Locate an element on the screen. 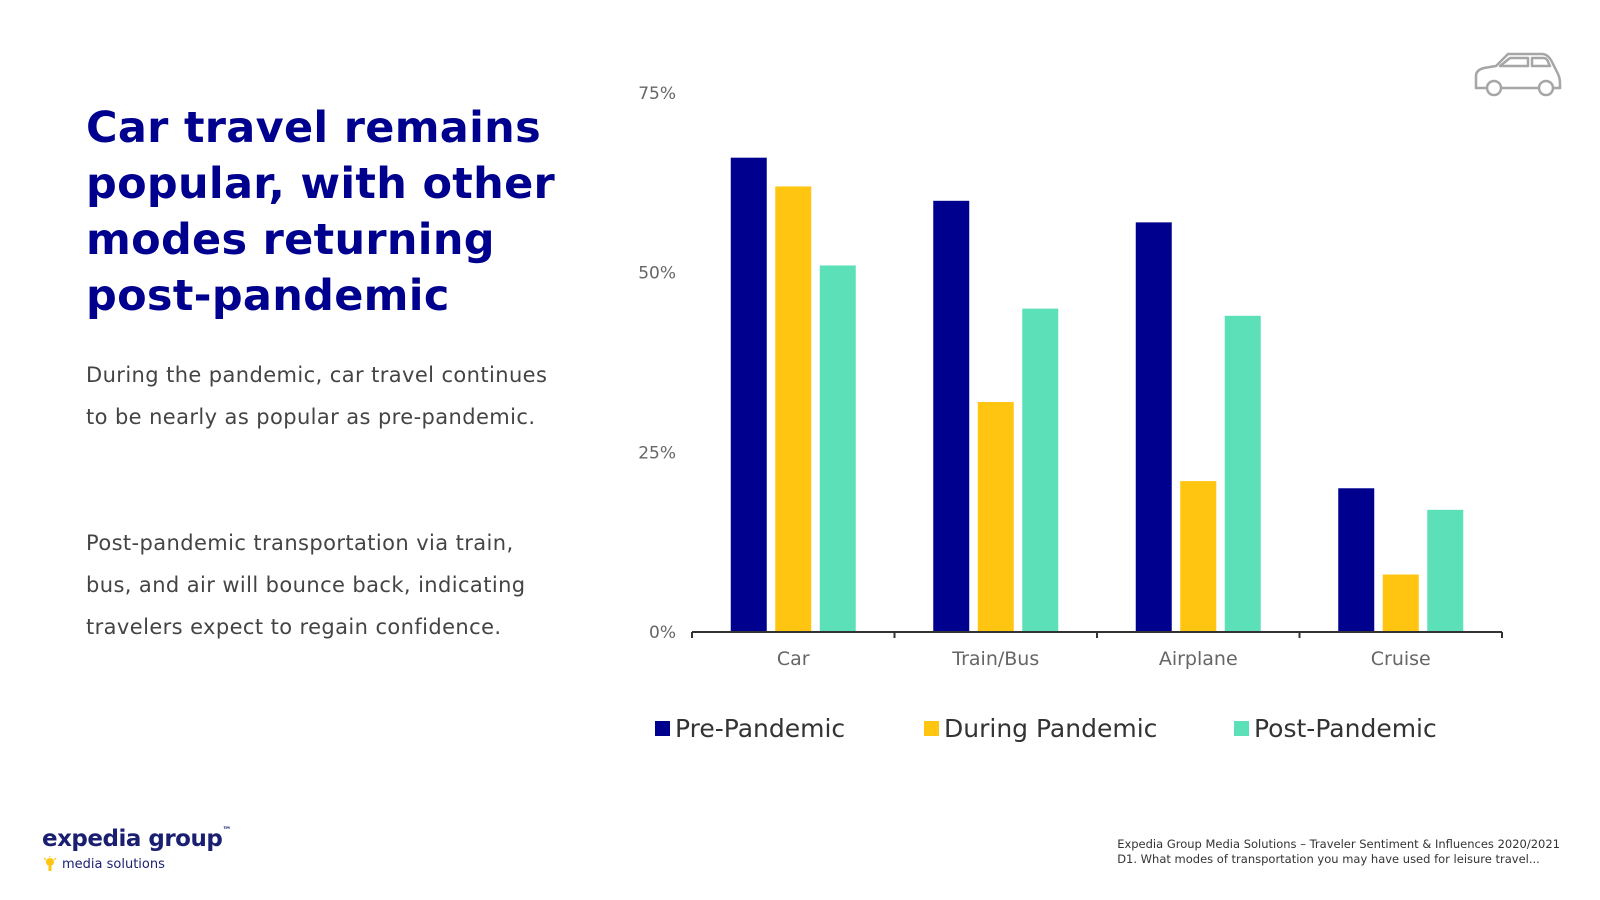 Image resolution: width=1600 pixels, height=900 pixels. expedia-group-logo: expedia group™ media solutions is located at coordinates (136, 849).